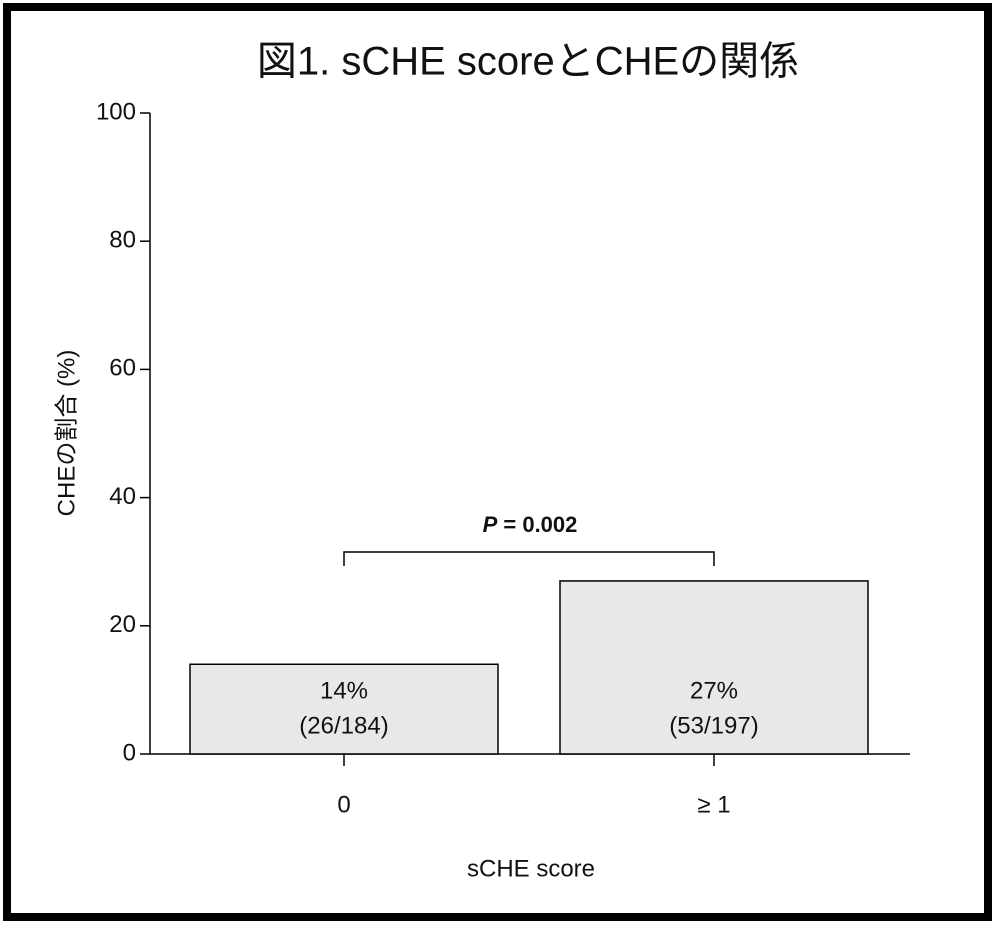 This screenshot has width=1000, height=929. What do you see at coordinates (129, 752) in the screenshot?
I see `y-tick-label: 0` at bounding box center [129, 752].